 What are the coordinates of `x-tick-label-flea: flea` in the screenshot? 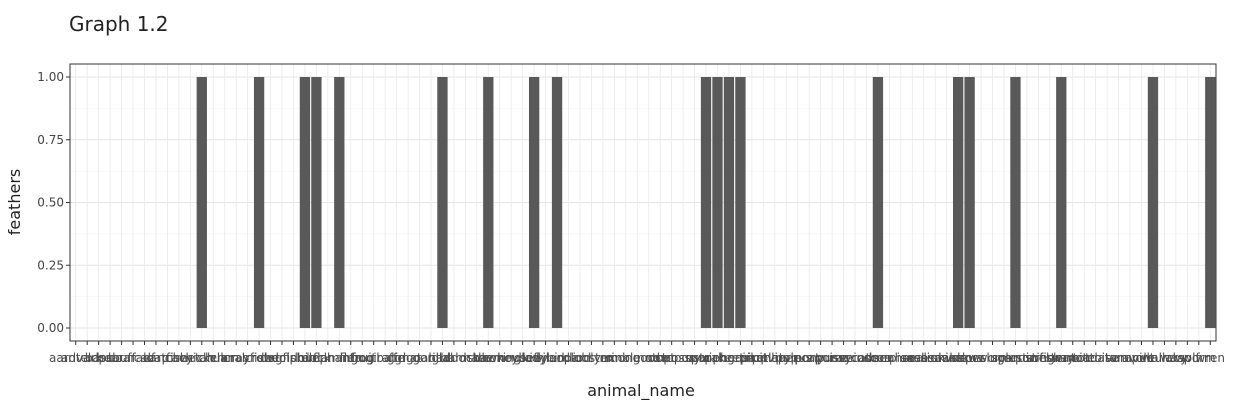 It's located at (351, 358).